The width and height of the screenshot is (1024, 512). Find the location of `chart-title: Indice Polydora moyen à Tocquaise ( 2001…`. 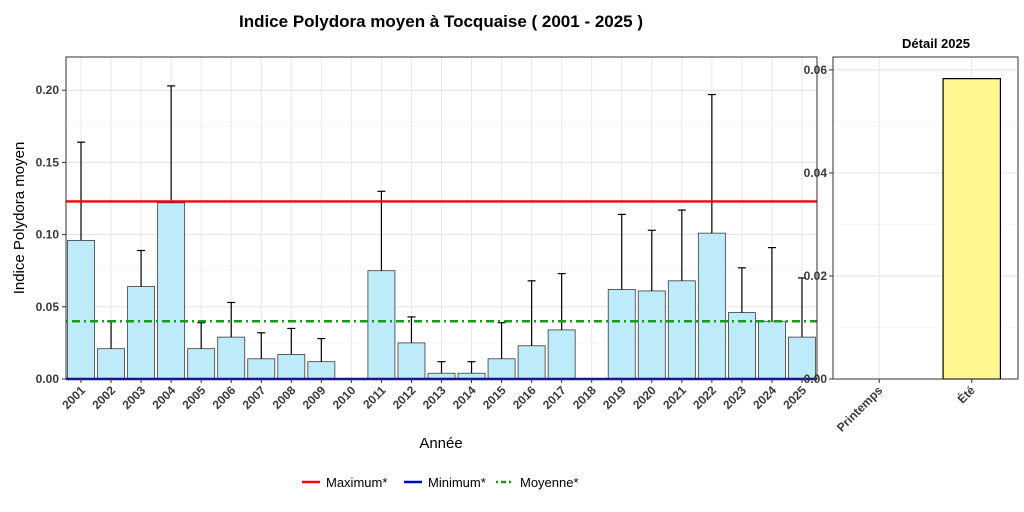

chart-title: Indice Polydora moyen à Tocquaise ( 2001… is located at coordinates (441, 21).